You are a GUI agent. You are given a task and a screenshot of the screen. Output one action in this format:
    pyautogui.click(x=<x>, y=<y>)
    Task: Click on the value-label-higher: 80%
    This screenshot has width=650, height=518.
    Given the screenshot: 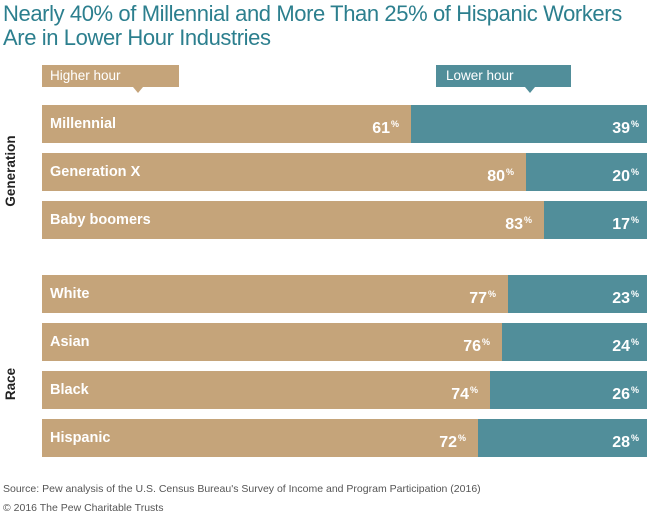 What is the action you would take?
    pyautogui.click(x=500, y=176)
    